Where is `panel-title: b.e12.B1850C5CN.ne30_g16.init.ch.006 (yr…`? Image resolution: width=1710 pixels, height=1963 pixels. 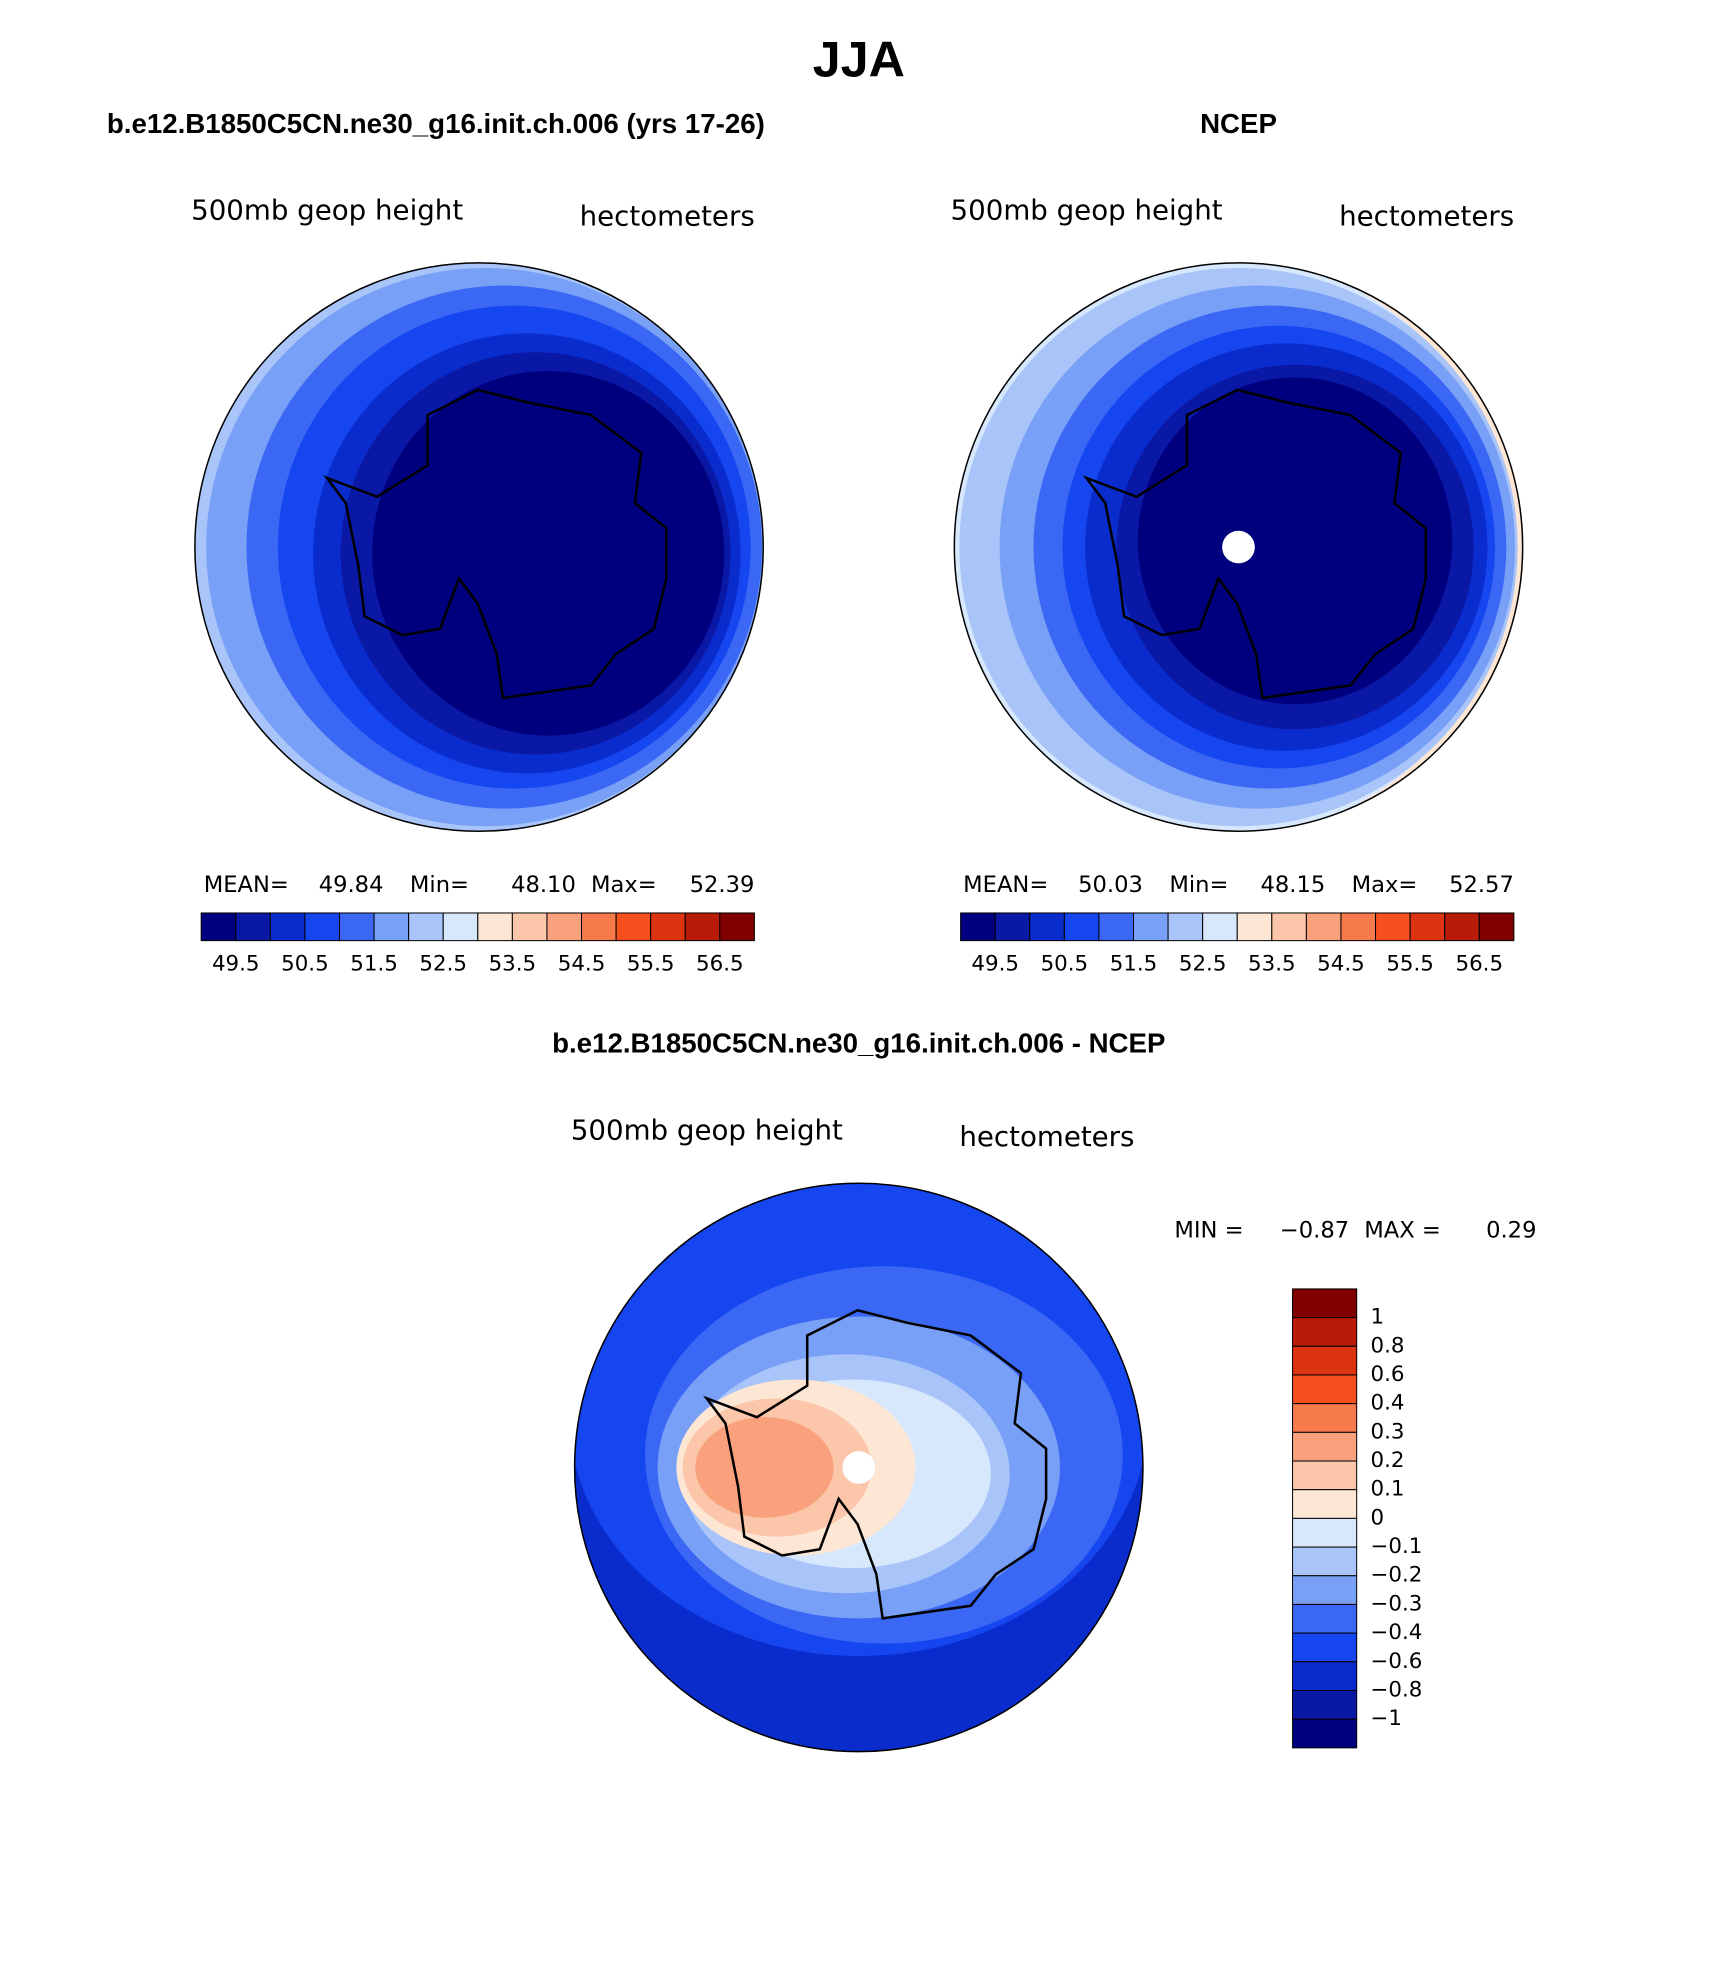
panel-title: b.e12.B1850C5CN.ne30_g16.init.ch.006 (yr… is located at coordinates (436, 123).